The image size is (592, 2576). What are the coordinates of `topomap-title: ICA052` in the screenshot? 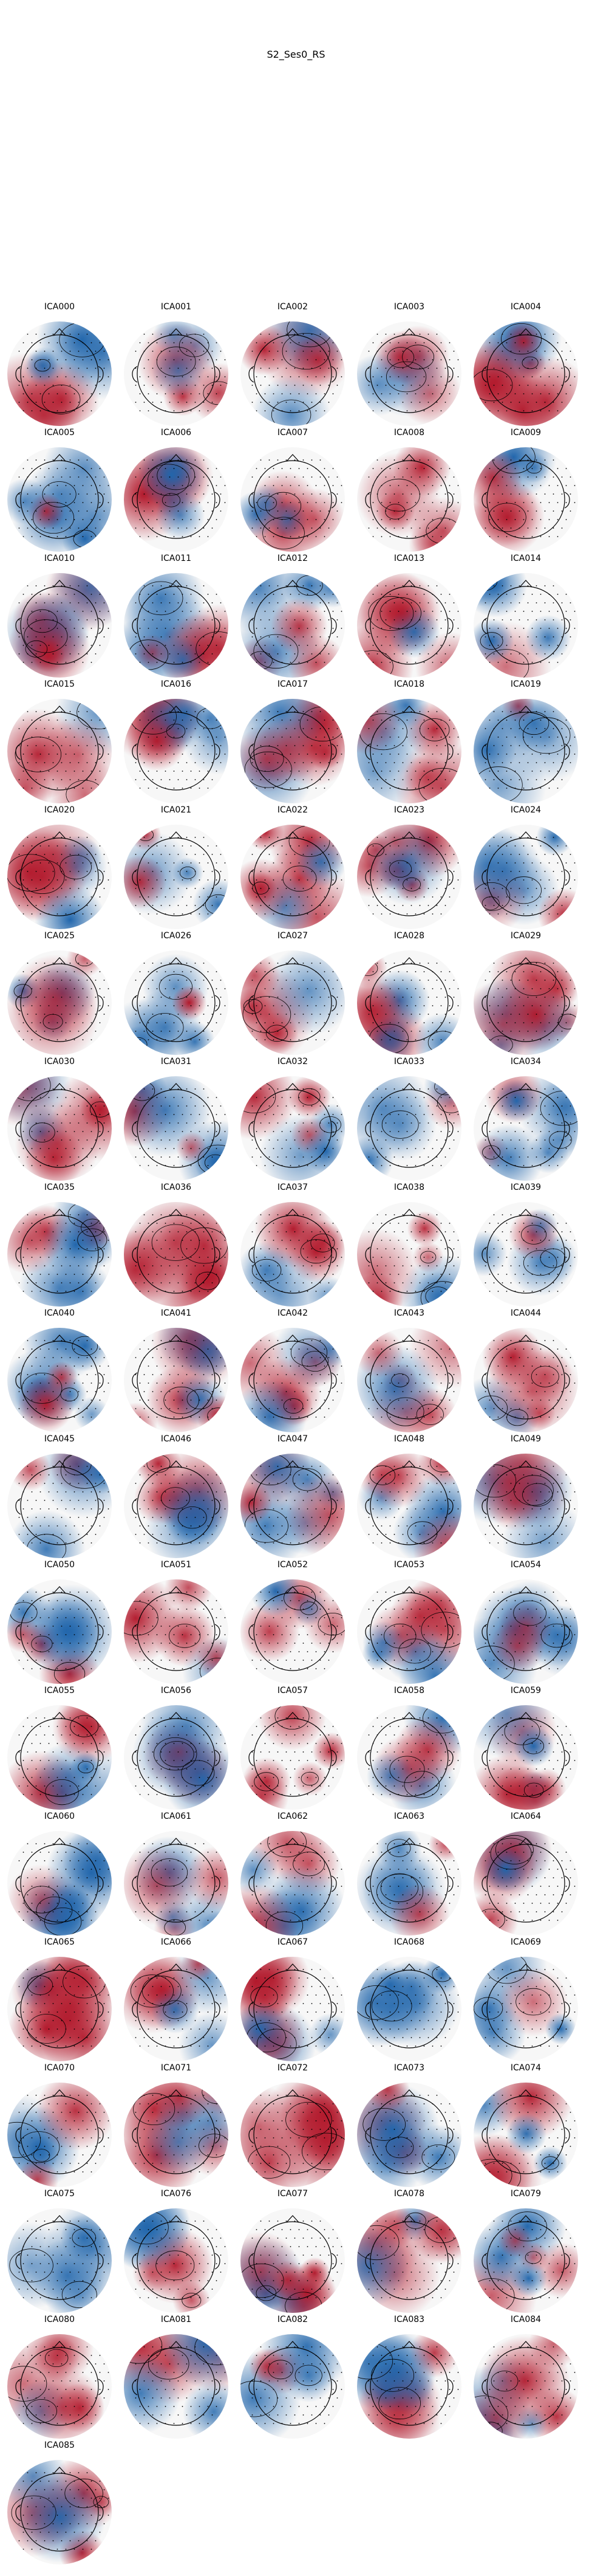 It's located at (292, 1565).